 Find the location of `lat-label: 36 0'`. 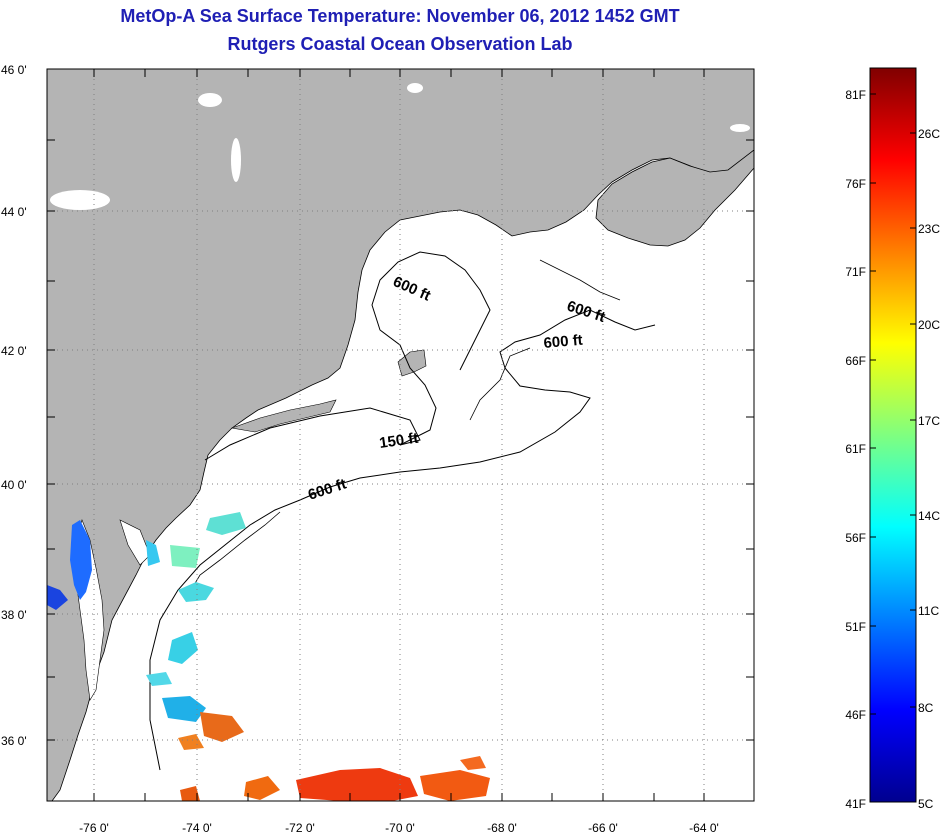

lat-label: 36 0' is located at coordinates (14, 741).